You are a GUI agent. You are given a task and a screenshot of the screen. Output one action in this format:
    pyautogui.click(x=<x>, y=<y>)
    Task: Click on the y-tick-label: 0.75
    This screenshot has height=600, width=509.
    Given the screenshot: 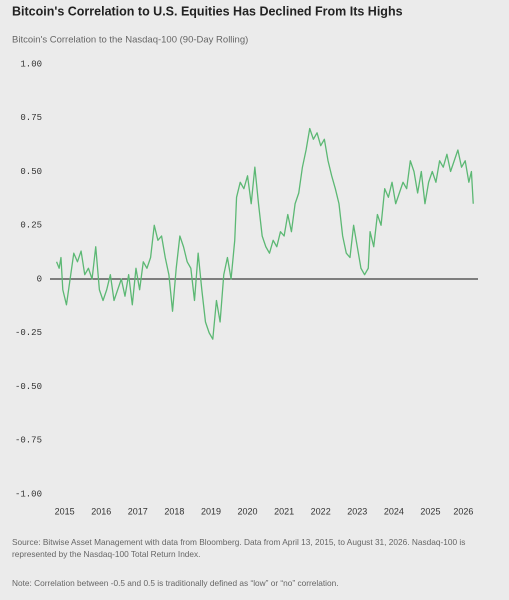 What is the action you would take?
    pyautogui.click(x=31, y=118)
    